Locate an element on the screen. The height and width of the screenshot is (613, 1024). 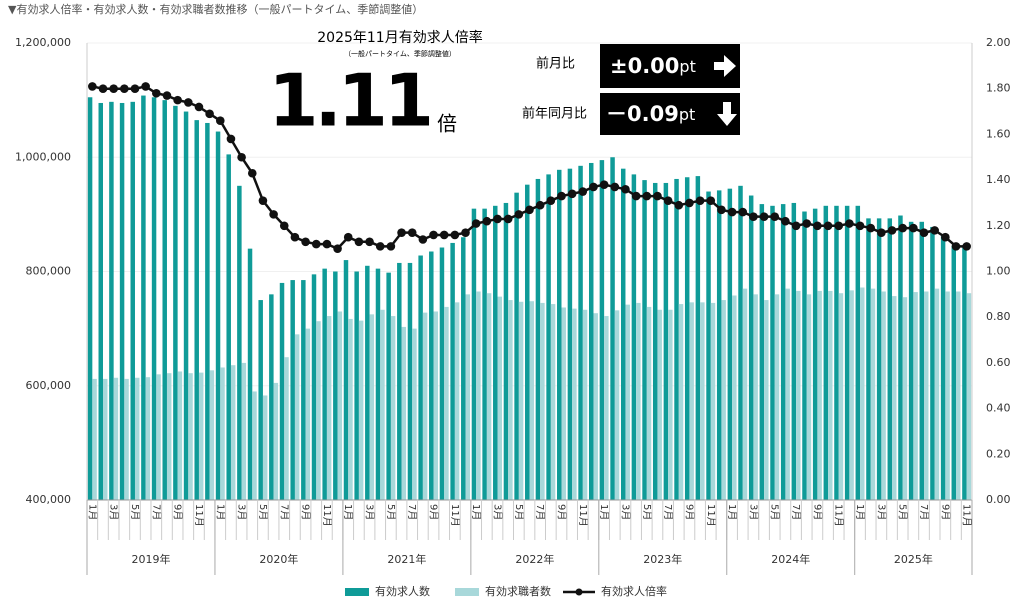
x-tick-label: 9月 is located at coordinates (178, 512).